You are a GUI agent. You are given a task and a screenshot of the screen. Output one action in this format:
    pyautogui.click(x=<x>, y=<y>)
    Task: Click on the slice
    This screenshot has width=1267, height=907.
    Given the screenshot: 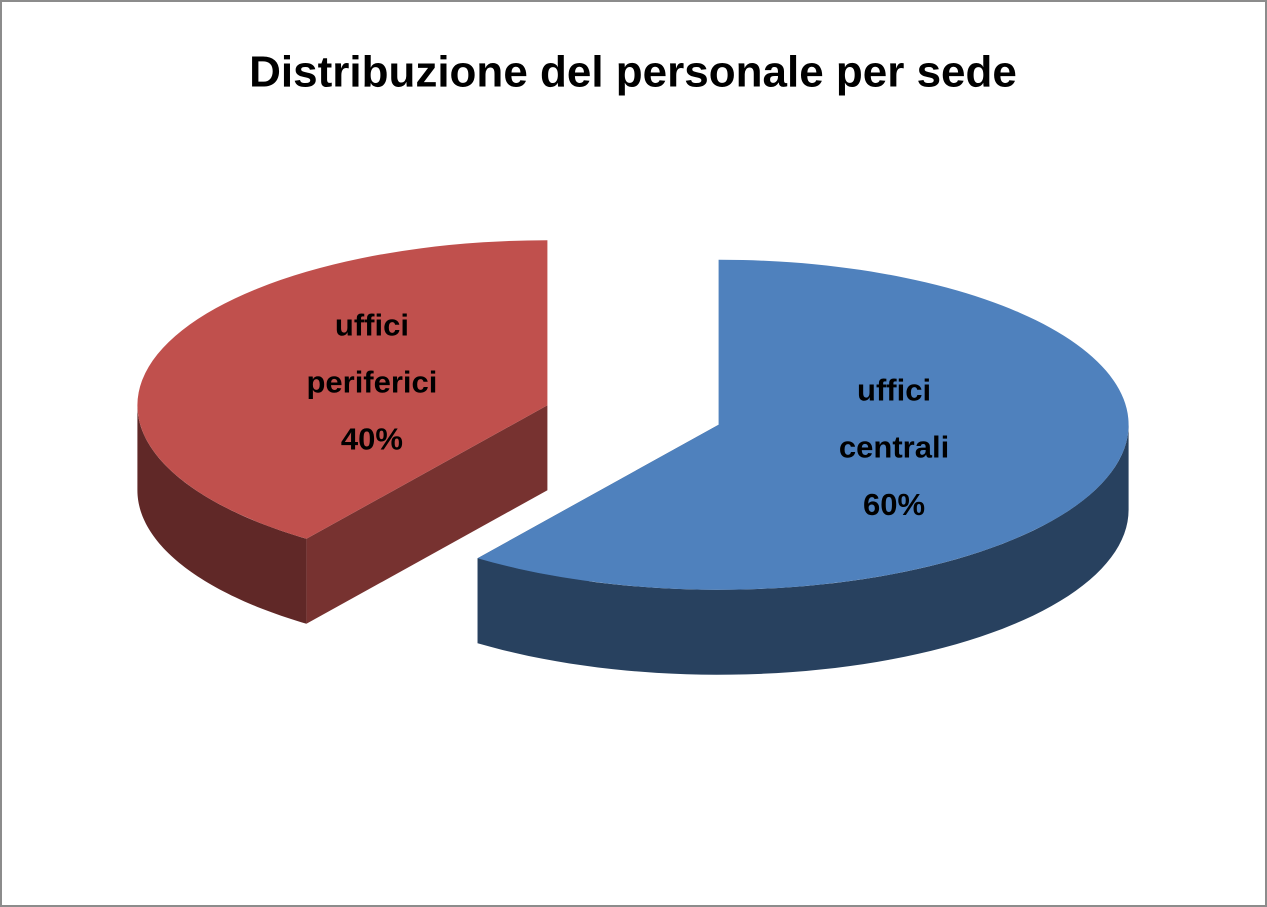 What is the action you would take?
    pyautogui.click(x=342, y=389)
    